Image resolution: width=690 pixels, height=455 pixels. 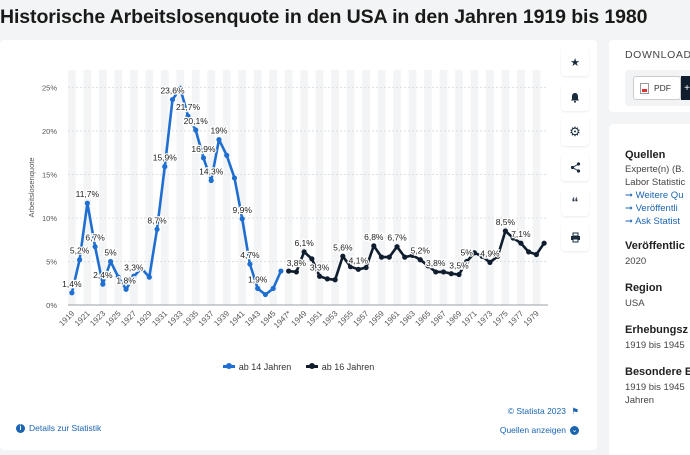 I want to click on data-label: 6,8%, so click(x=374, y=237).